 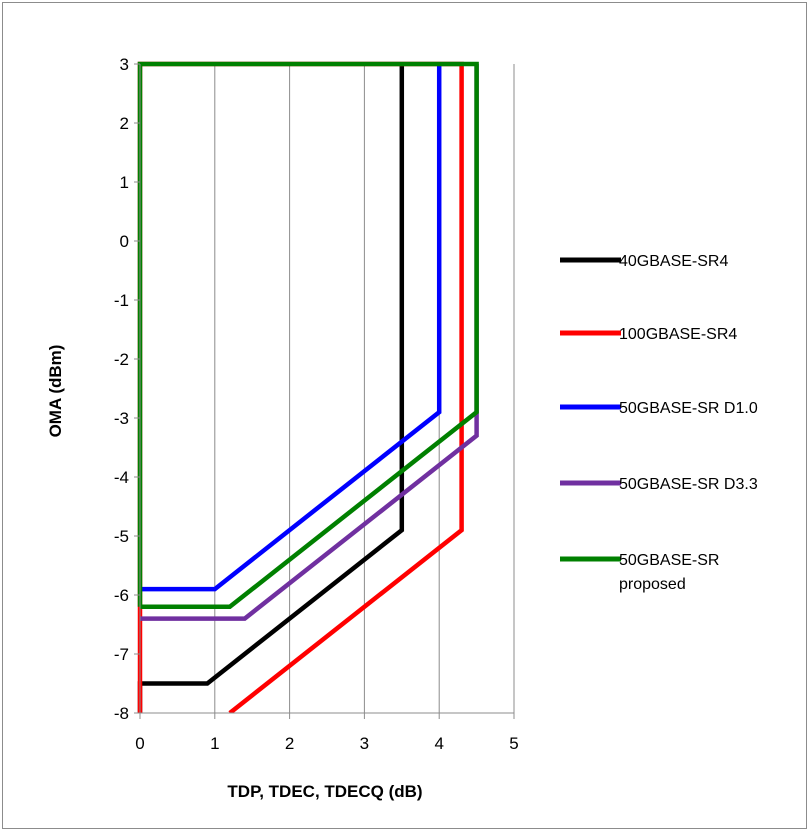 What do you see at coordinates (121, 300) in the screenshot?
I see `y-tick-label: -1` at bounding box center [121, 300].